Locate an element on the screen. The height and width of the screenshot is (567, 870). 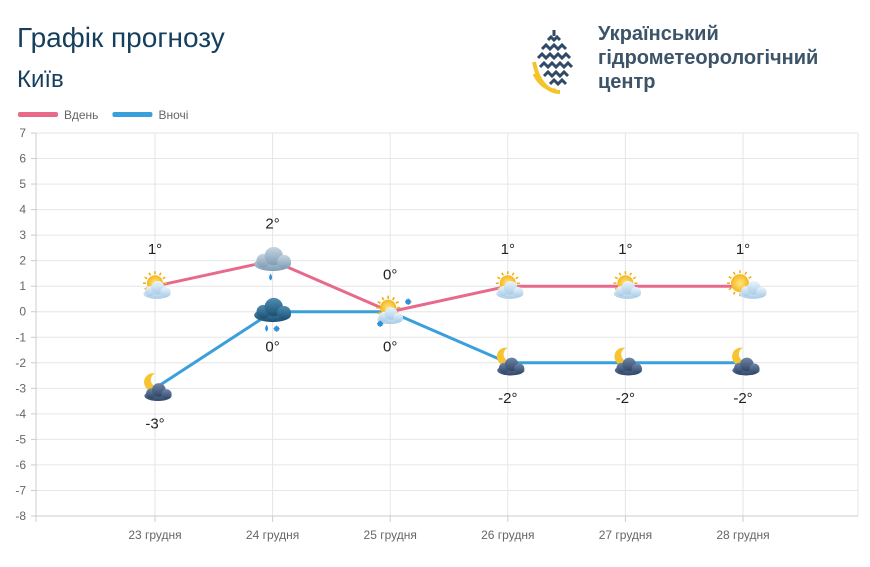
partly-cloudy-snow-icon is located at coordinates (394, 311).